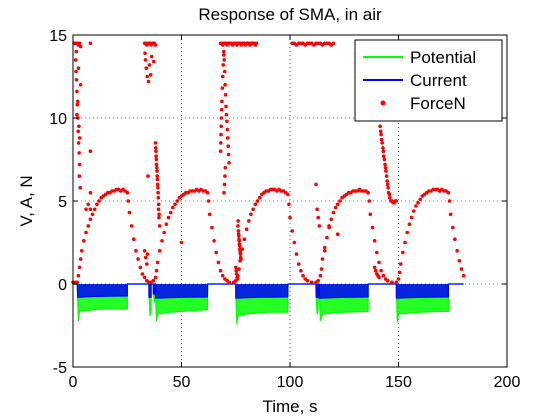 Image resolution: width=560 pixels, height=420 pixels. I want to click on x-tick-label: 200, so click(507, 382).